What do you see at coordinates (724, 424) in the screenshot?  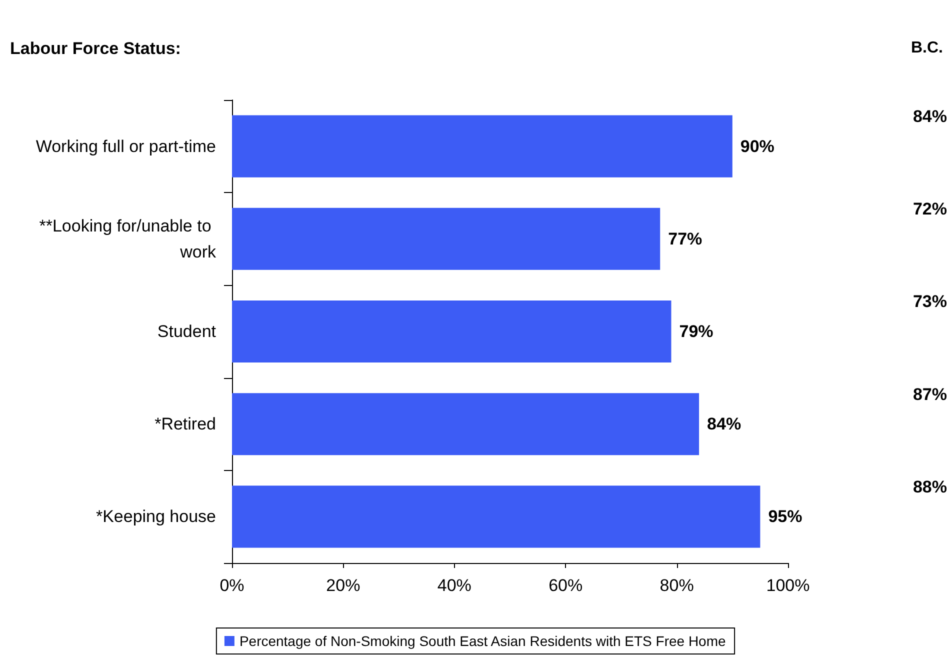 I see `data-label: 84%` at bounding box center [724, 424].